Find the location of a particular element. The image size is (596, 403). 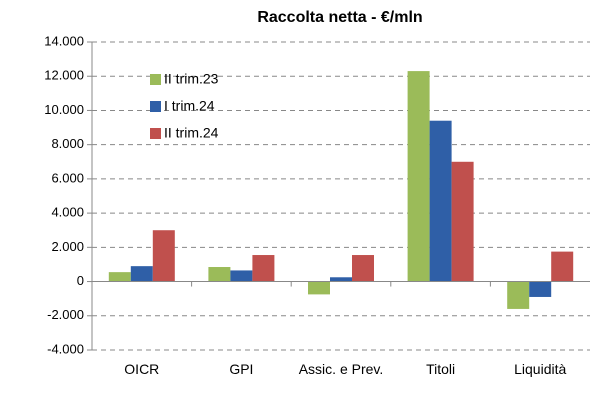

y-tick-label: -2.000 is located at coordinates (65, 314).